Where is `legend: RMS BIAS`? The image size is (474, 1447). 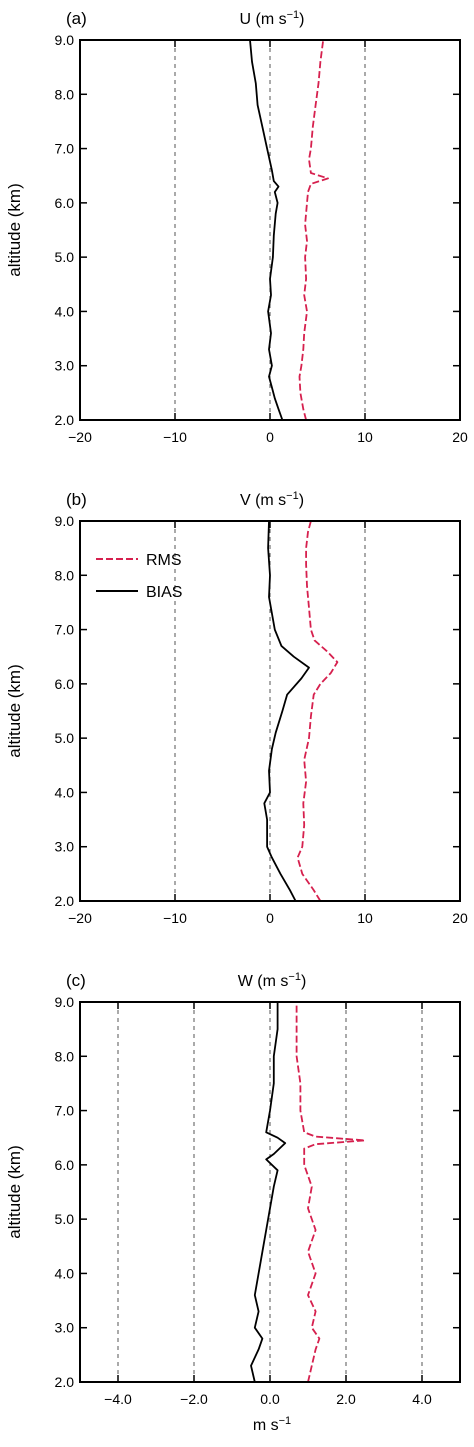
legend: RMS BIAS is located at coordinates (139, 576).